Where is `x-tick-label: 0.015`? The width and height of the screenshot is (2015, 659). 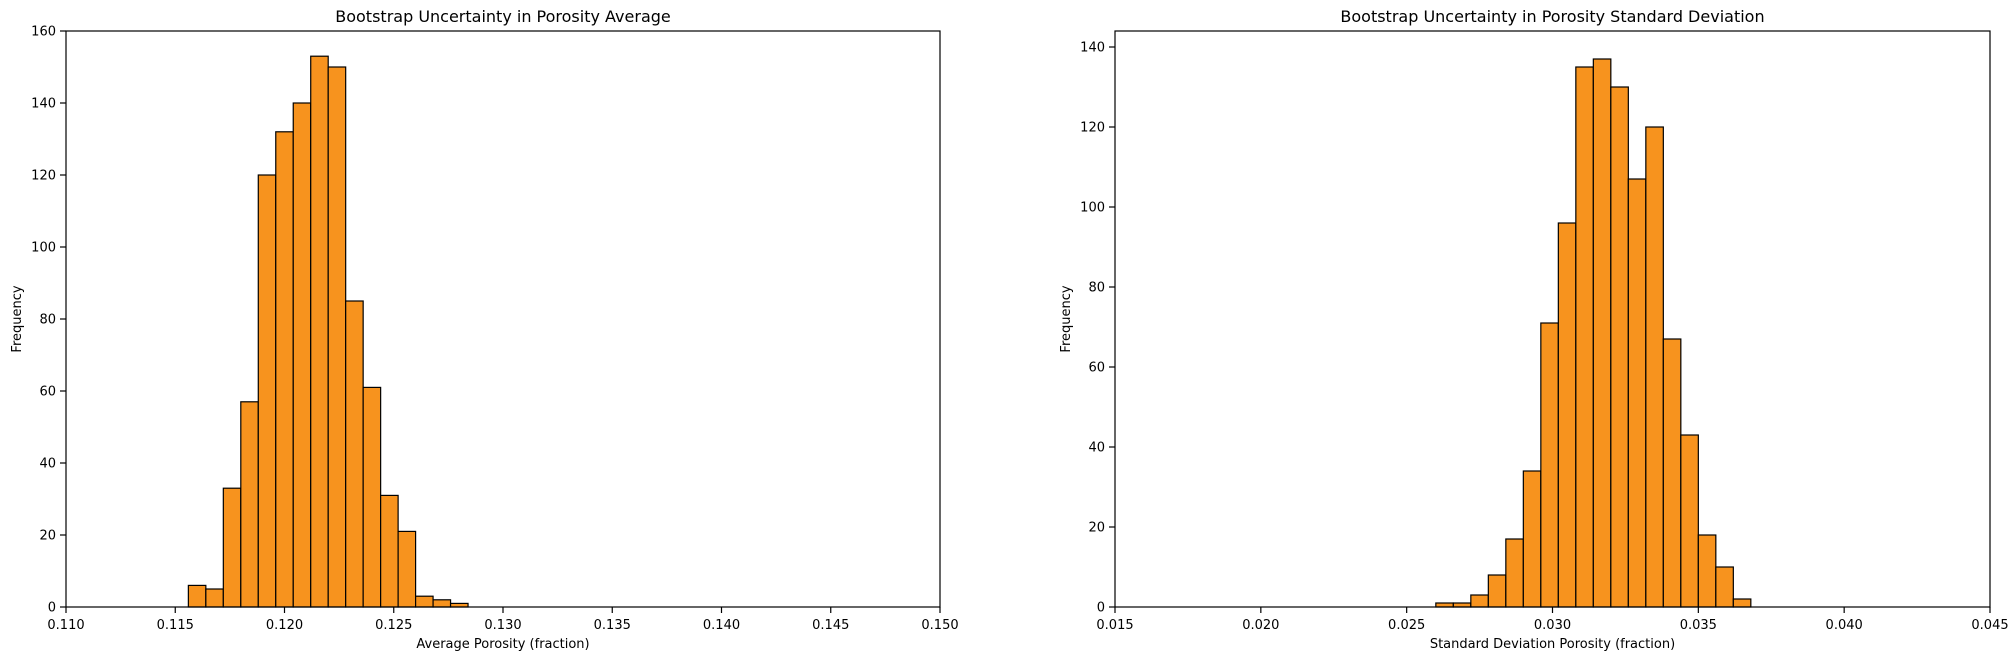 x-tick-label: 0.015 is located at coordinates (1114, 625).